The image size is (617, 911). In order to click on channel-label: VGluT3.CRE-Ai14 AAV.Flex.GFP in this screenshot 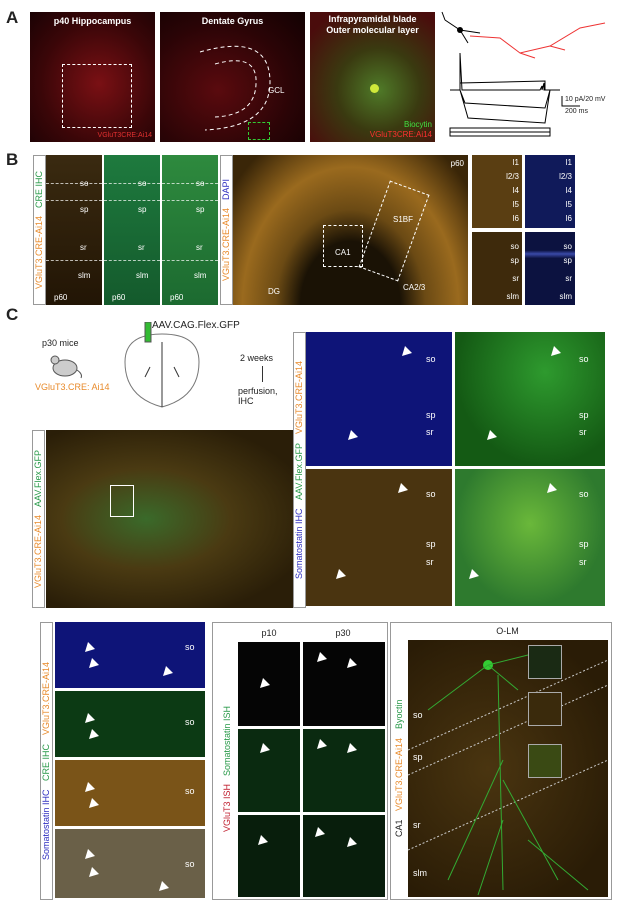, I will do `click(38, 519)`.